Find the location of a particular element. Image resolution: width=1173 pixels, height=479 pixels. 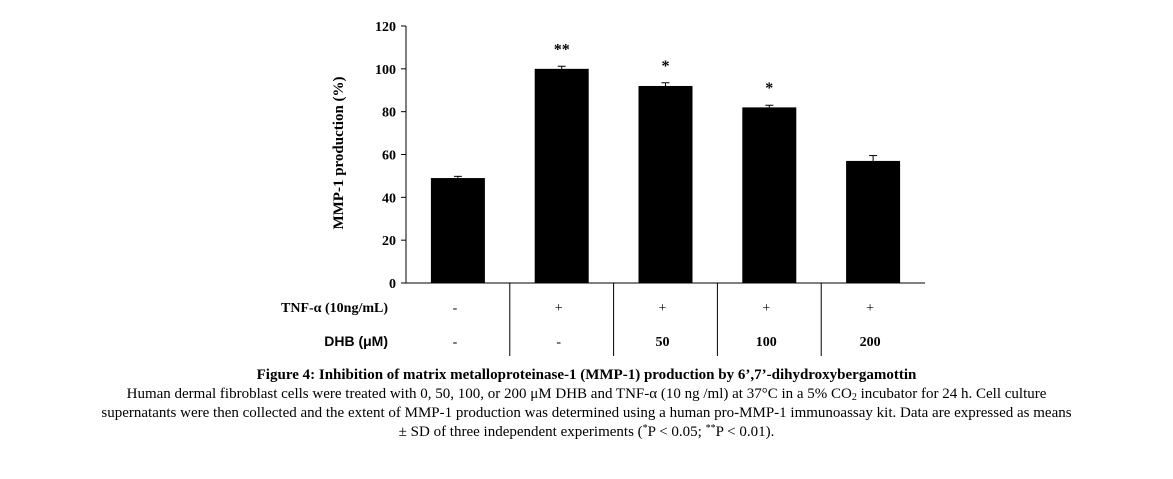

y-tick-label: 120 is located at coordinates (385, 27).